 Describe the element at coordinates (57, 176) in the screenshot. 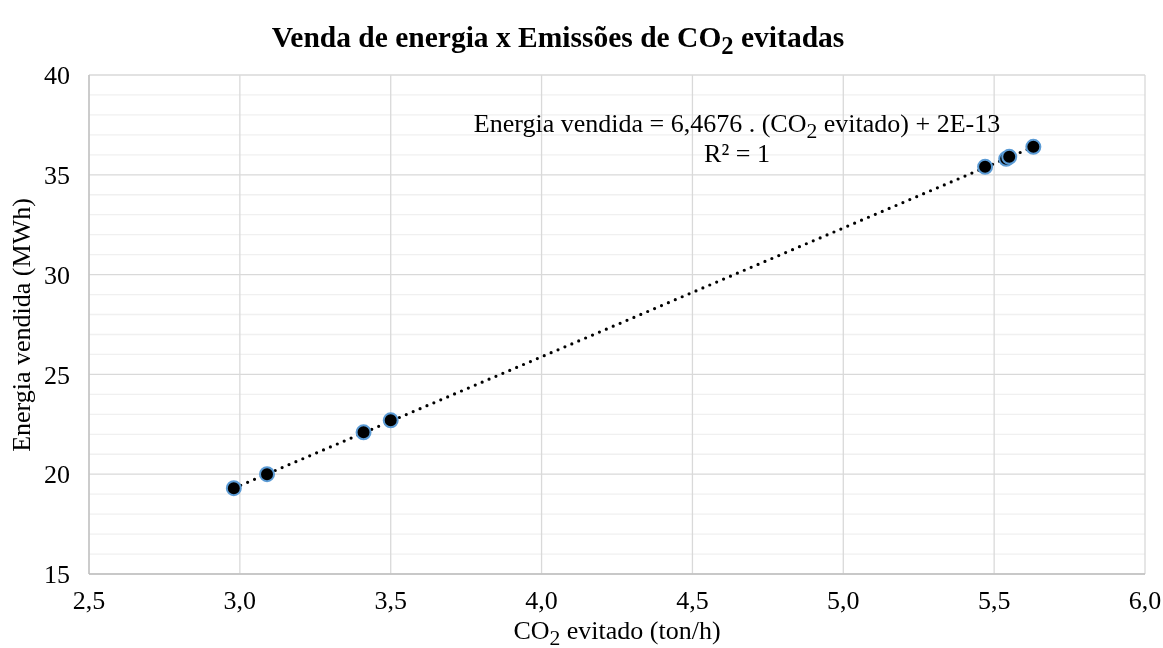

I see `y-tick-label: 35` at that location.